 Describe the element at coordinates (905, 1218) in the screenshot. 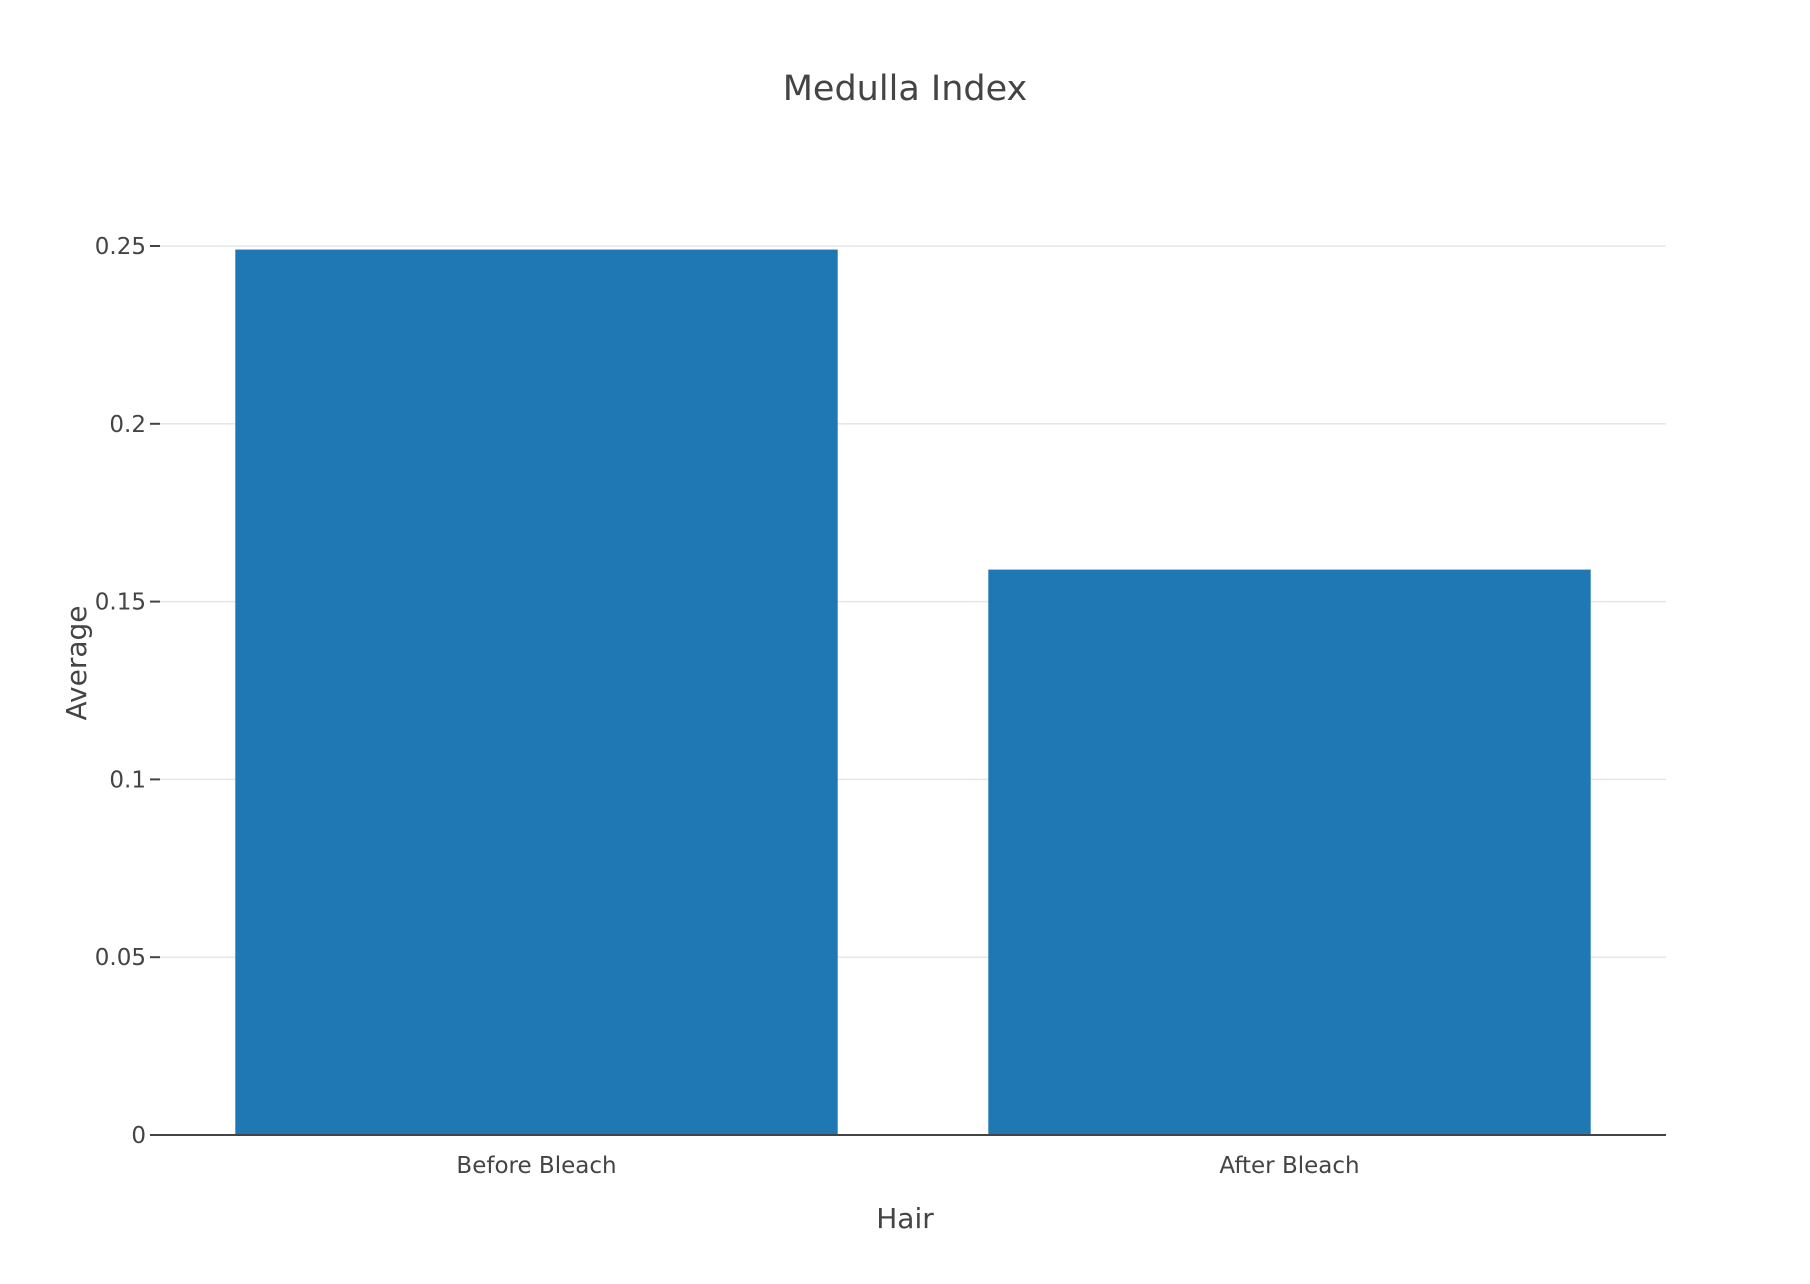

I see `x-axis-title: Hair` at that location.